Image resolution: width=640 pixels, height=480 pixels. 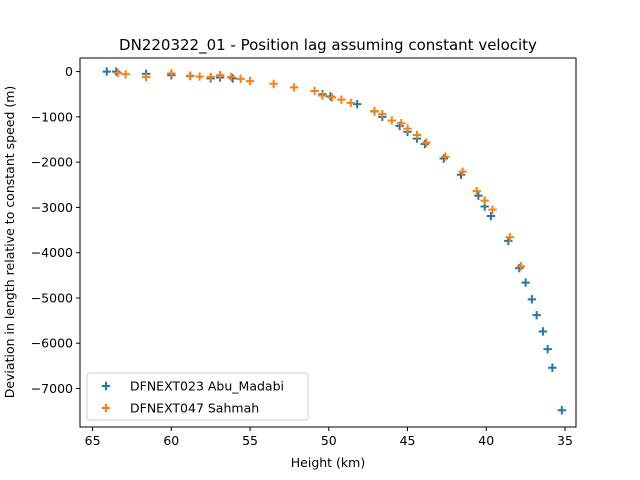 I want to click on legend-label: DFNEXT047 Sahmah, so click(x=194, y=408).